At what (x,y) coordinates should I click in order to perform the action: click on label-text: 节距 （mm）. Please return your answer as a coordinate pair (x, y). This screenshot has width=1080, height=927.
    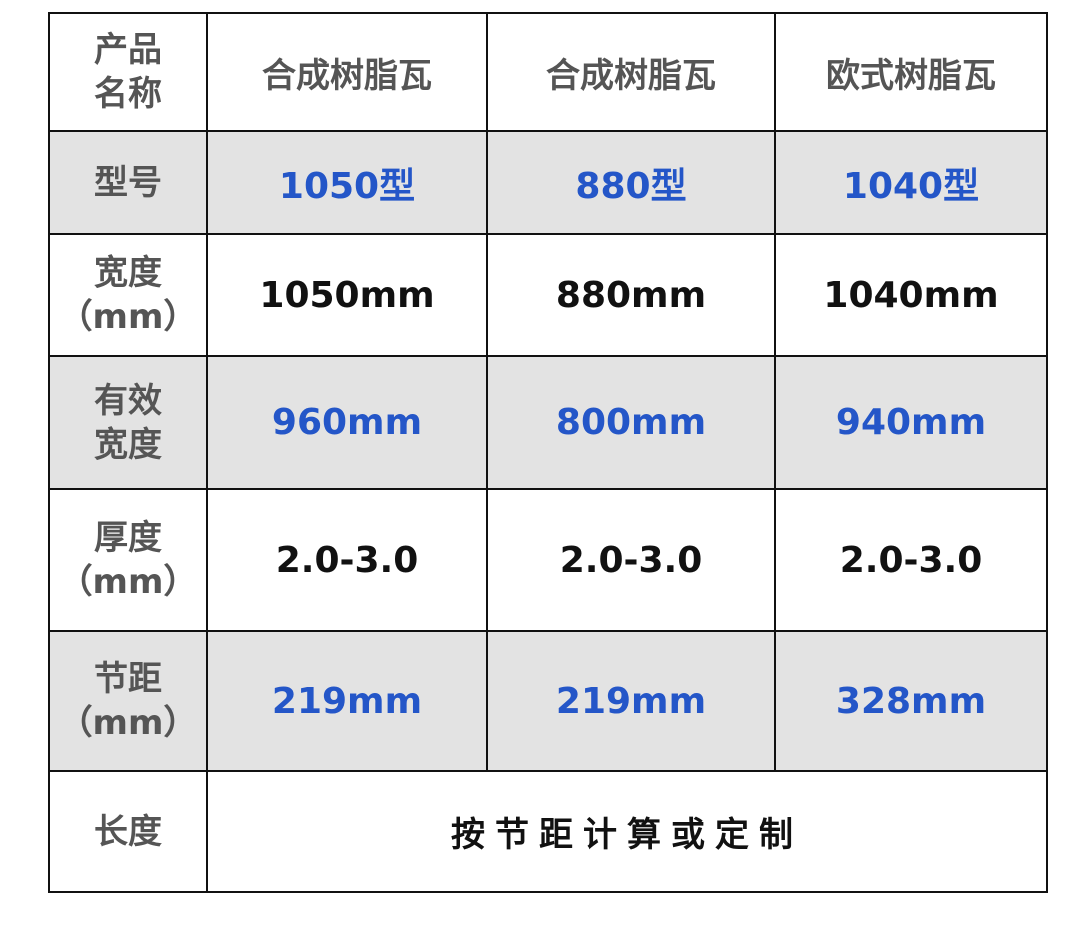
    Looking at the image, I should click on (128, 701).